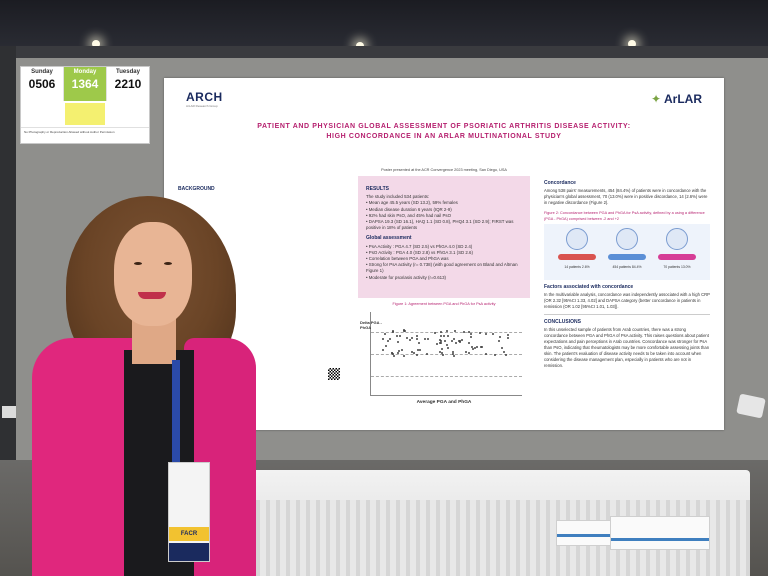  What do you see at coordinates (627, 239) in the screenshot?
I see `handshake-icon` at bounding box center [627, 239].